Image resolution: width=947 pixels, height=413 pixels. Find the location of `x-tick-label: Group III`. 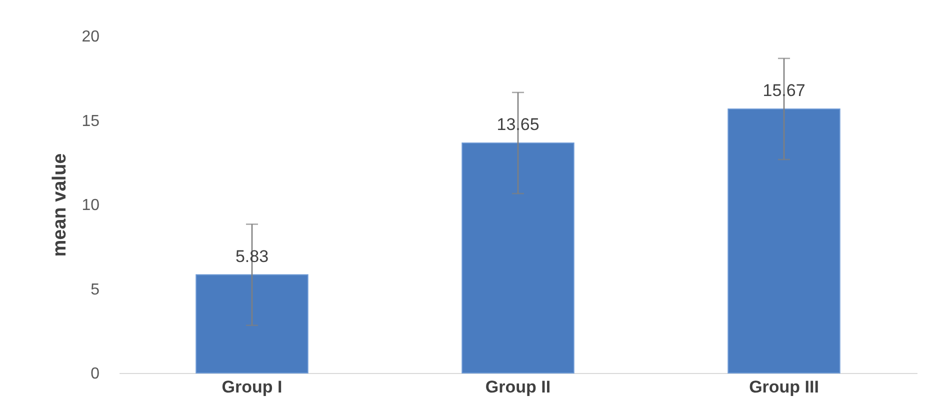

x-tick-label: Group III is located at coordinates (784, 387).